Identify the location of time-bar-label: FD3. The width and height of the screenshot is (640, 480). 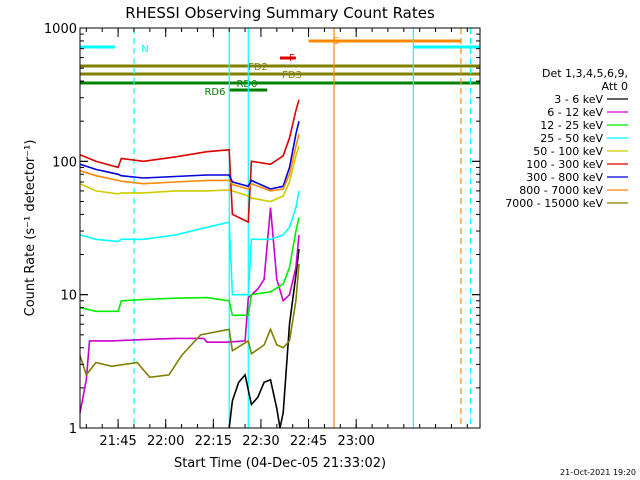
(292, 75).